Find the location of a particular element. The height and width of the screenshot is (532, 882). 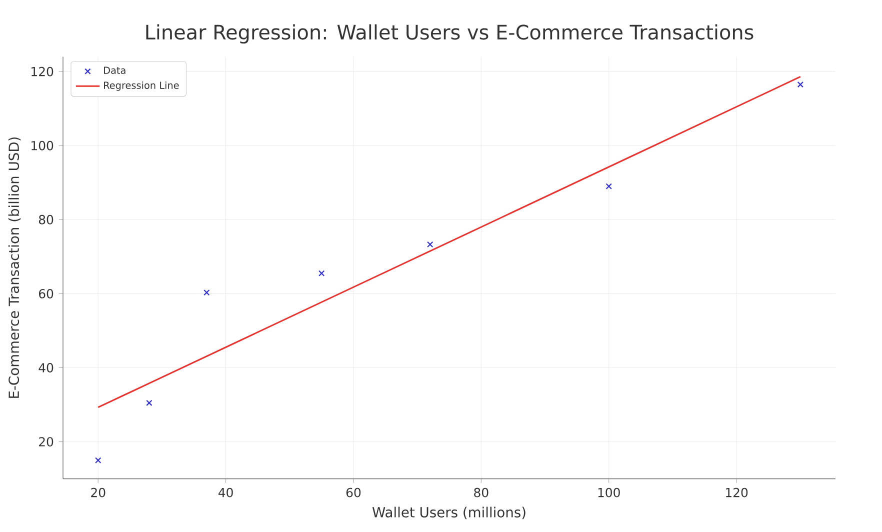

y-tick-label: 120 is located at coordinates (43, 71).